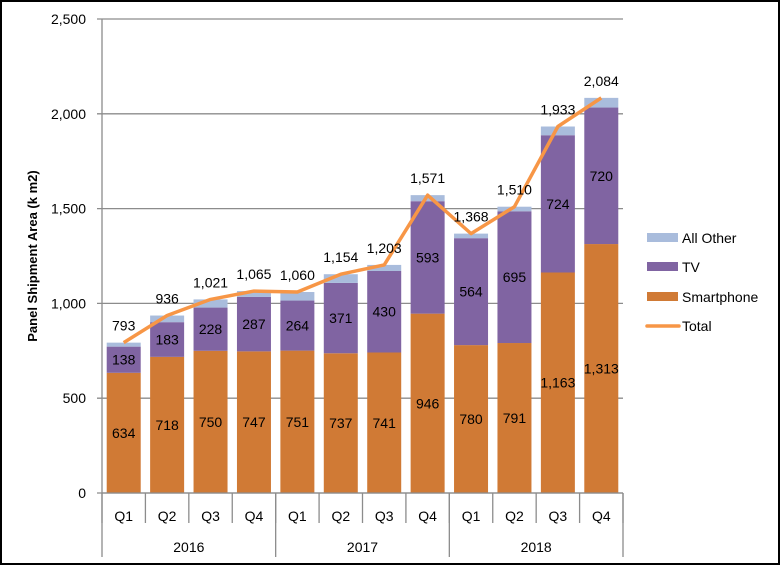  Describe the element at coordinates (68, 303) in the screenshot. I see `y-tick-label: 1,000` at that location.